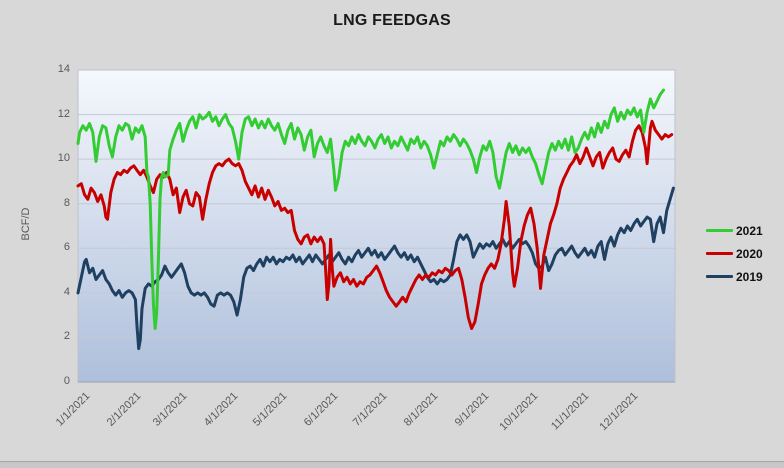  Describe the element at coordinates (719, 230) in the screenshot. I see `legend-line-swatch-2021` at that location.